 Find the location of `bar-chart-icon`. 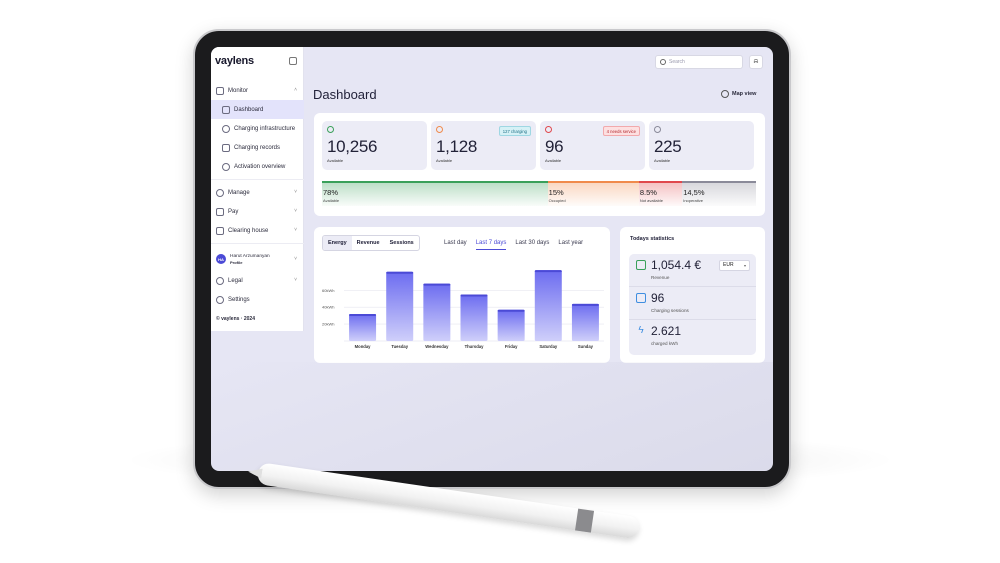

bar-chart-icon is located at coordinates (641, 298).